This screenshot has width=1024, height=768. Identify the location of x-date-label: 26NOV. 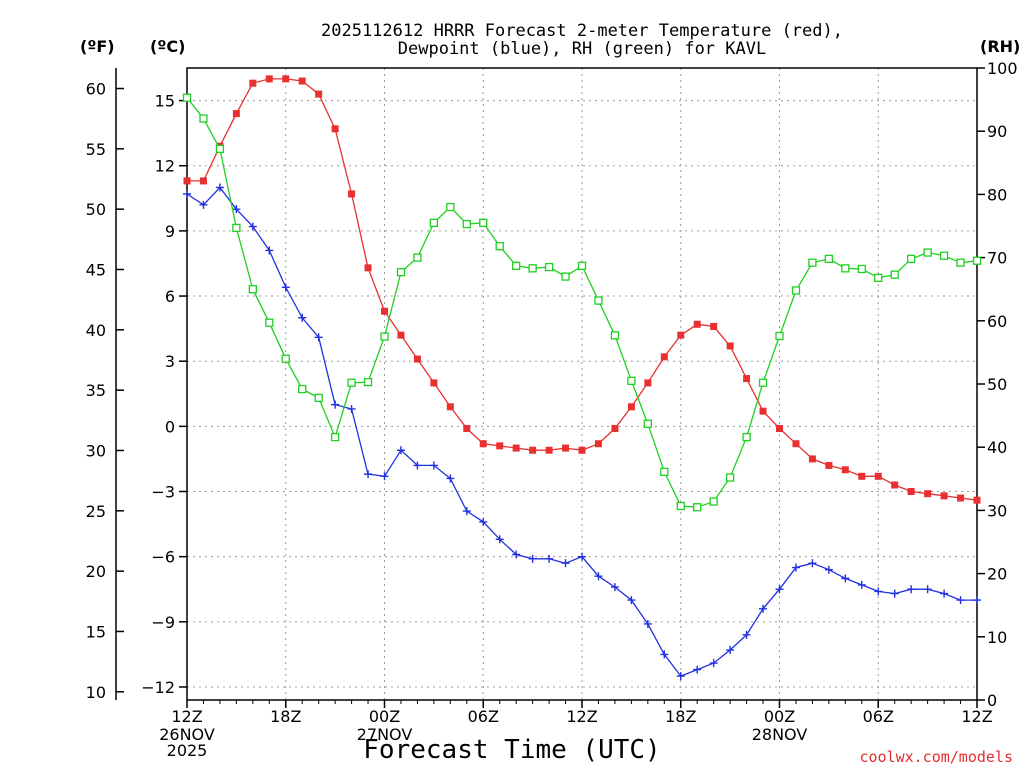
(187, 734).